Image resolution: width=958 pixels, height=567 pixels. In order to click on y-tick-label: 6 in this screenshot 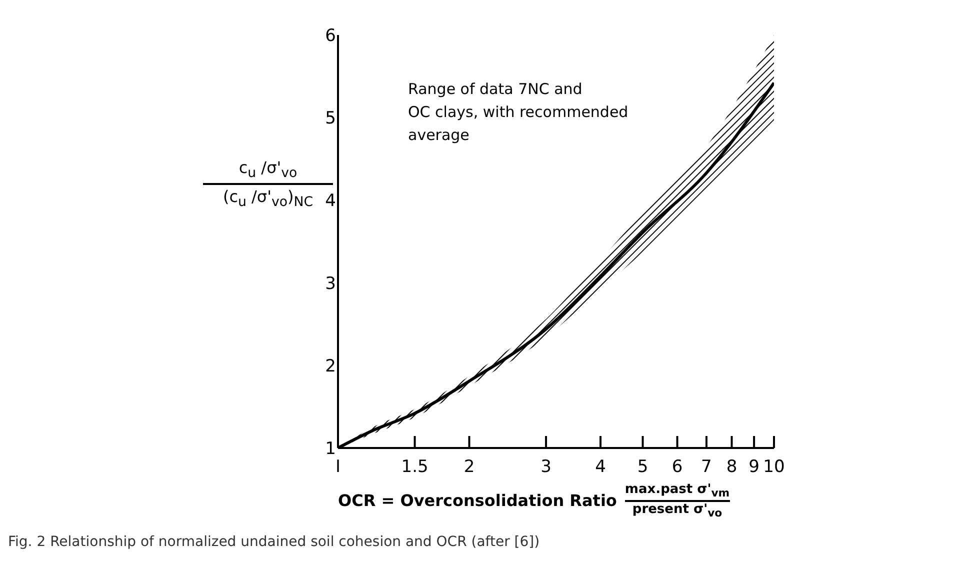, I will do `click(330, 36)`.